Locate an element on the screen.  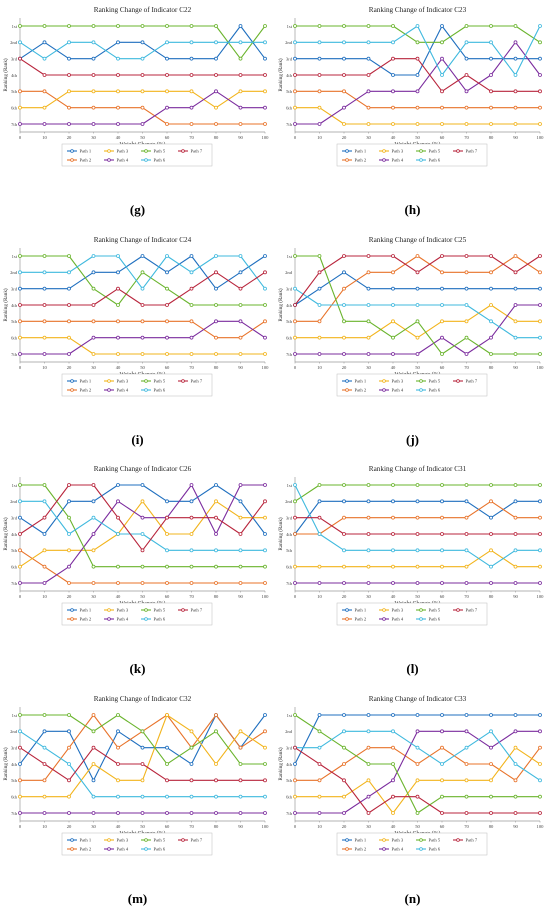
legend-entry: Path 4 is located at coordinates (116, 389).